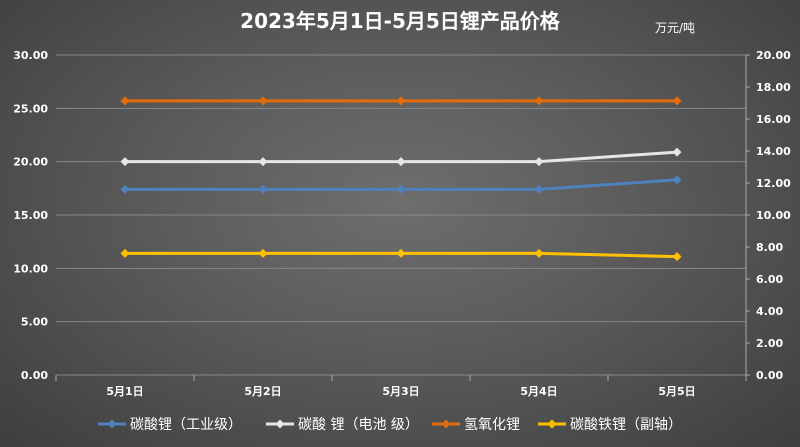  I want to click on y-right-tick-label: 8.00, so click(769, 247).